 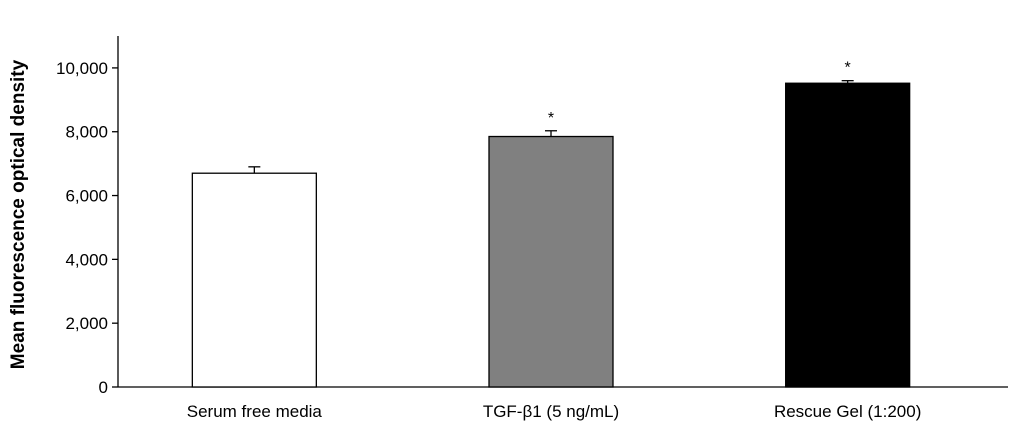 I want to click on y-tick-label: 6,000, so click(x=86, y=196).